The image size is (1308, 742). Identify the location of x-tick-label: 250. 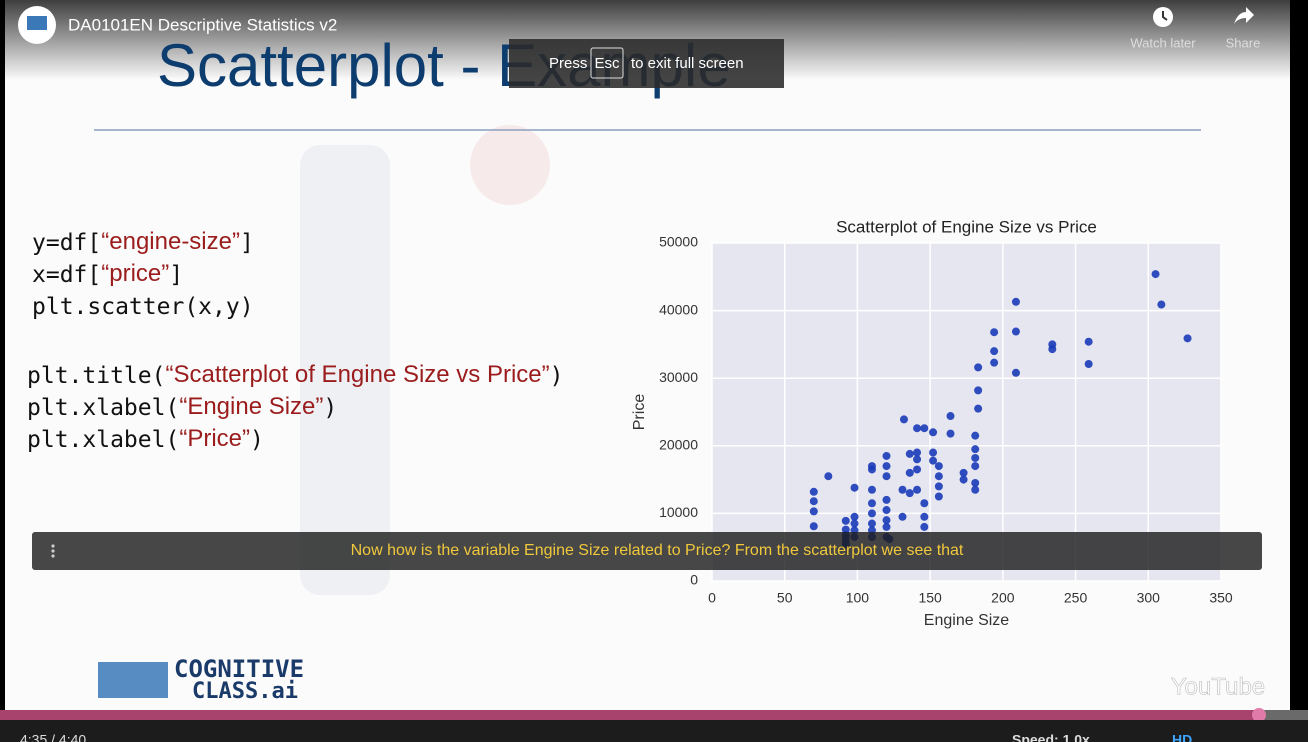
(1076, 598).